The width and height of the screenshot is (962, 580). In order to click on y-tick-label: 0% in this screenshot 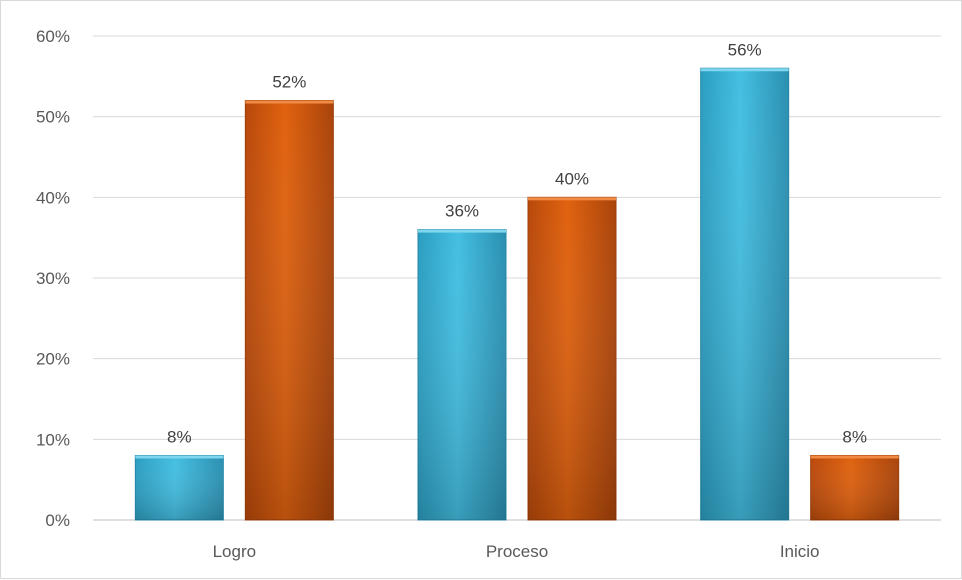, I will do `click(57, 520)`.